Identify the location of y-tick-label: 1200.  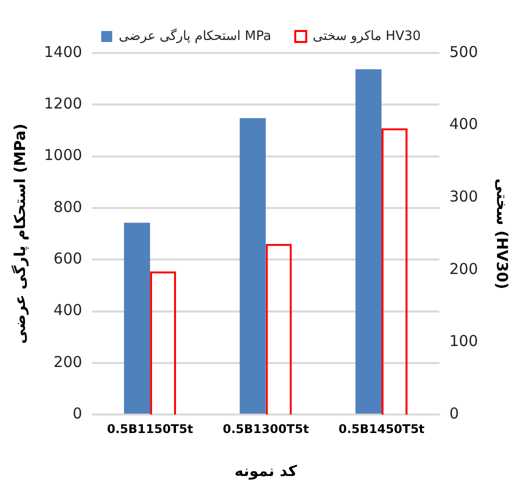
(63, 103).